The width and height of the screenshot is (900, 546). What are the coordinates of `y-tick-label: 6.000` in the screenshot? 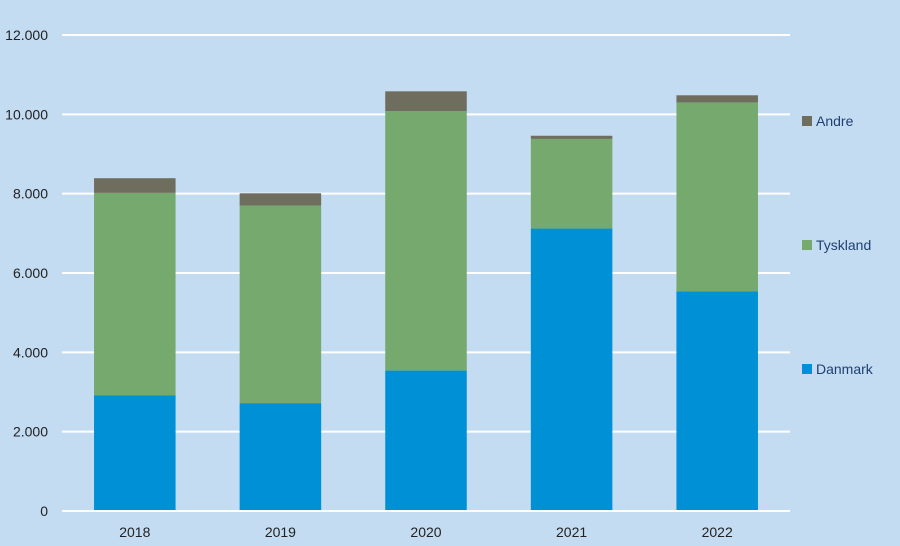 It's located at (30, 273).